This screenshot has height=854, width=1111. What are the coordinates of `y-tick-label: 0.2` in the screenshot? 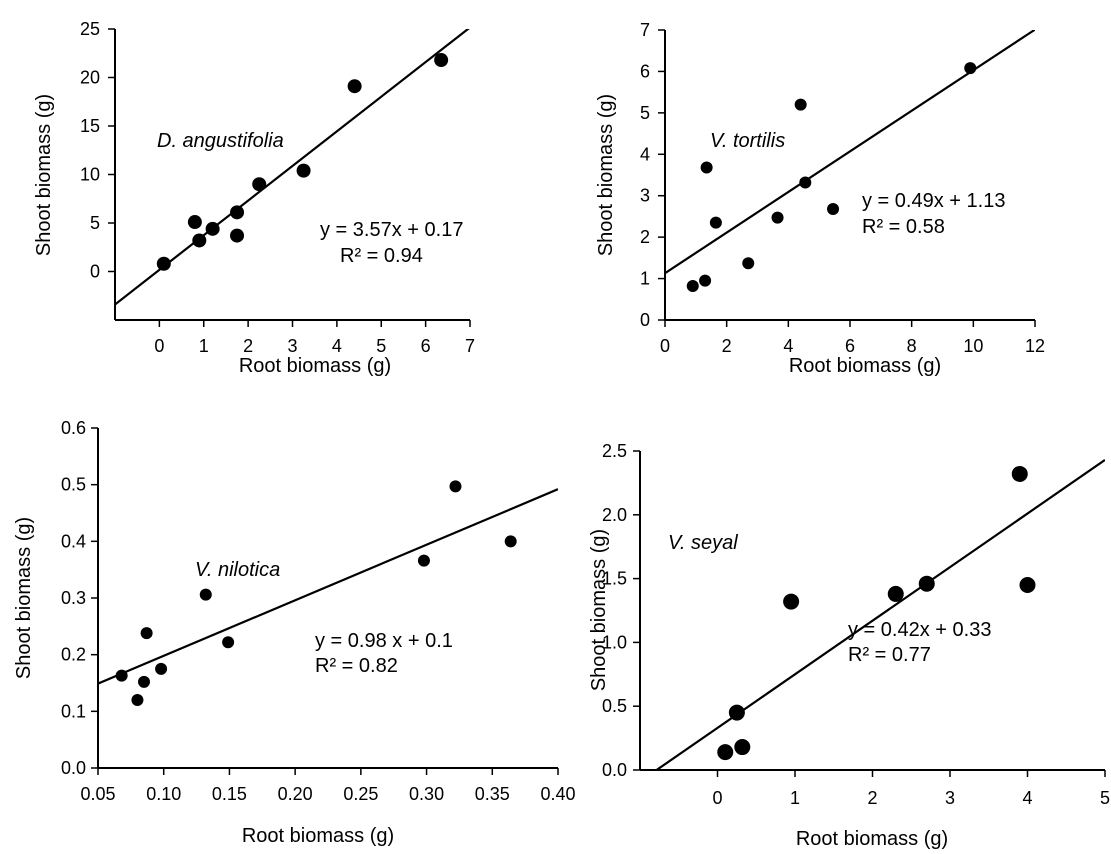 It's located at (73, 655).